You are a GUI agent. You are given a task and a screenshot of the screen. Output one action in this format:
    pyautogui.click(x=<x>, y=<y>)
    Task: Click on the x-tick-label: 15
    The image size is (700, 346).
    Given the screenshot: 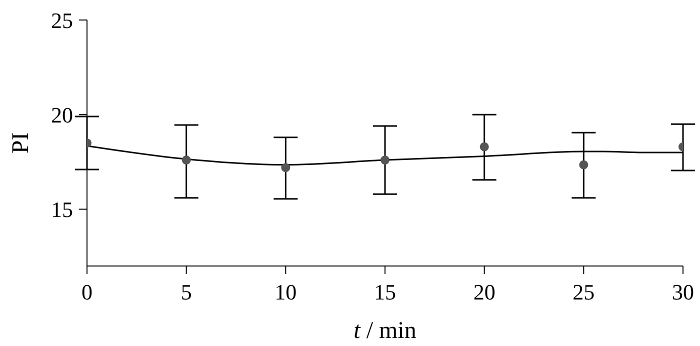 What is the action you would take?
    pyautogui.click(x=385, y=292)
    